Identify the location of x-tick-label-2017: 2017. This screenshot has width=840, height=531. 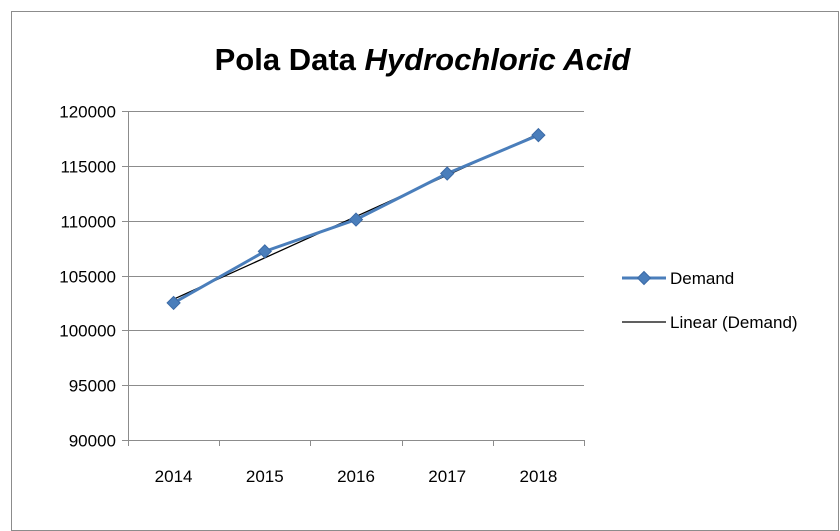
(447, 476).